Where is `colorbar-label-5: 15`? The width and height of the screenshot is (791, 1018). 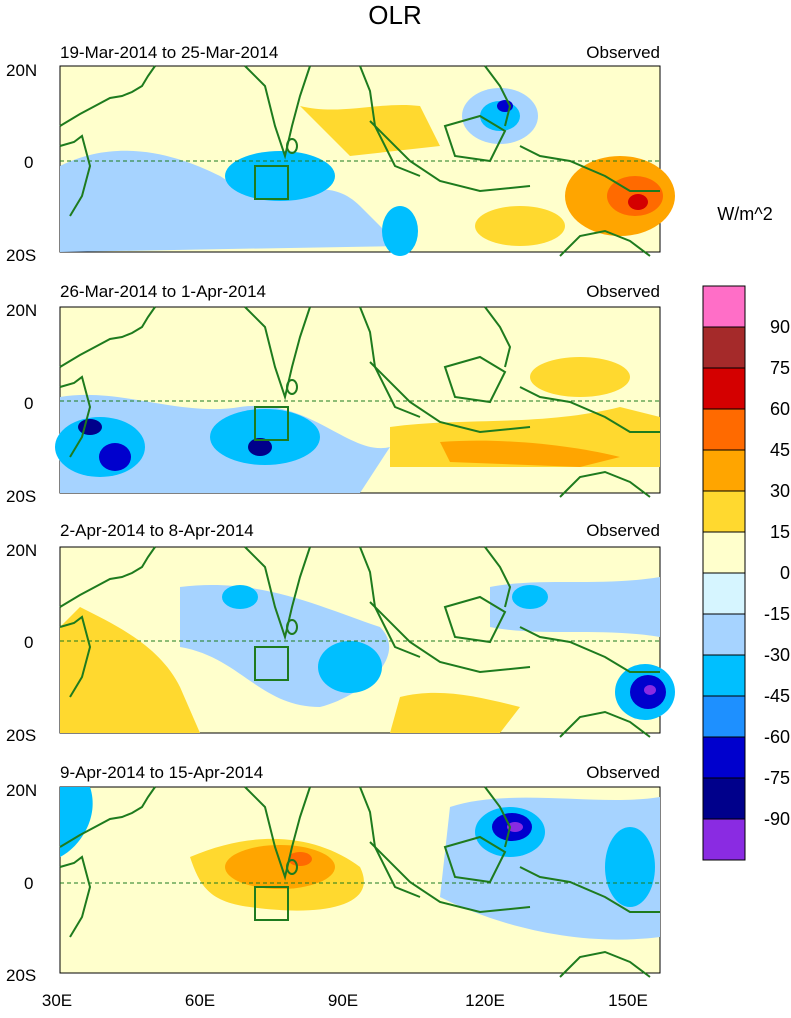
colorbar-label-5: 15 is located at coordinates (780, 532).